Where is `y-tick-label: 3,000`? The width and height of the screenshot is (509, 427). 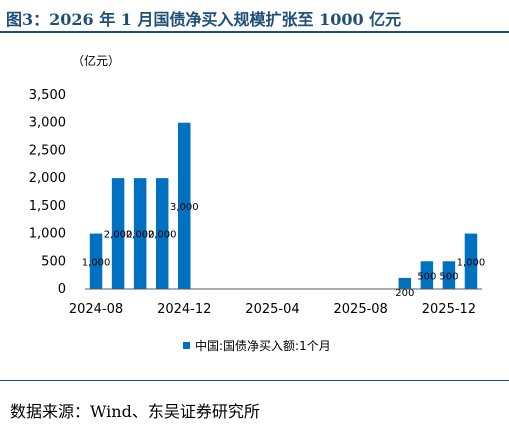 y-tick-label: 3,000 is located at coordinates (47, 123).